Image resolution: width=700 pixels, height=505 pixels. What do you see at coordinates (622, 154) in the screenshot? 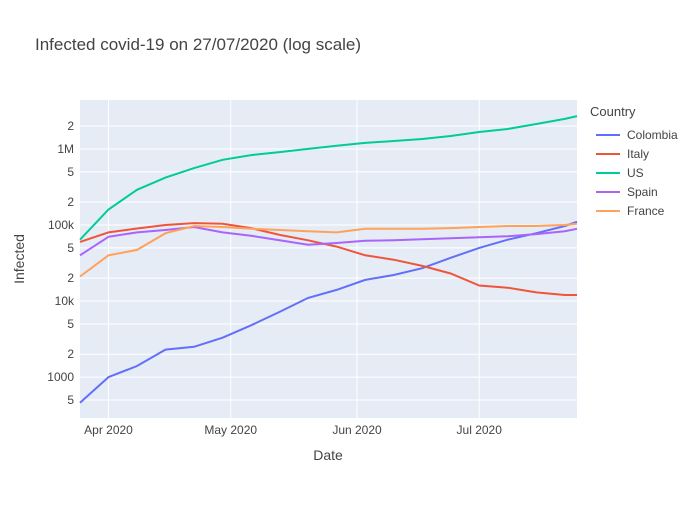
I see `legend-item: Italy` at bounding box center [622, 154].